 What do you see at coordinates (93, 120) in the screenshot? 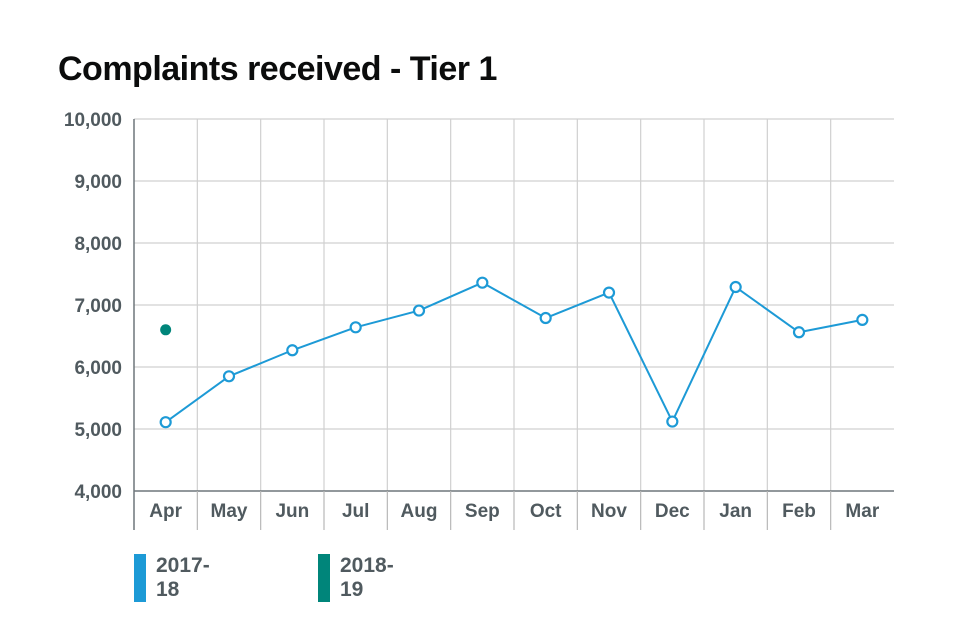
I see `y-tick-label: 10,000` at bounding box center [93, 120].